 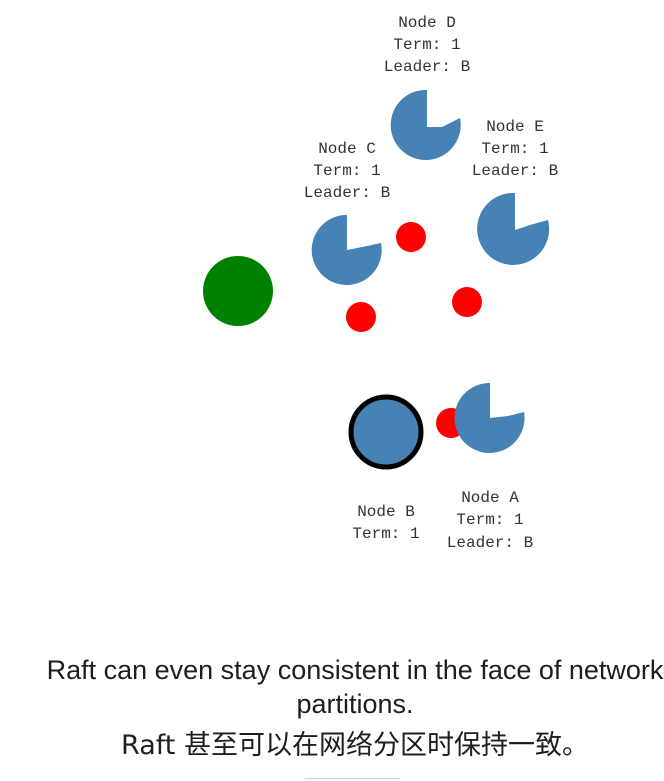 I want to click on node-b: Node B Term: 1, so click(x=386, y=468).